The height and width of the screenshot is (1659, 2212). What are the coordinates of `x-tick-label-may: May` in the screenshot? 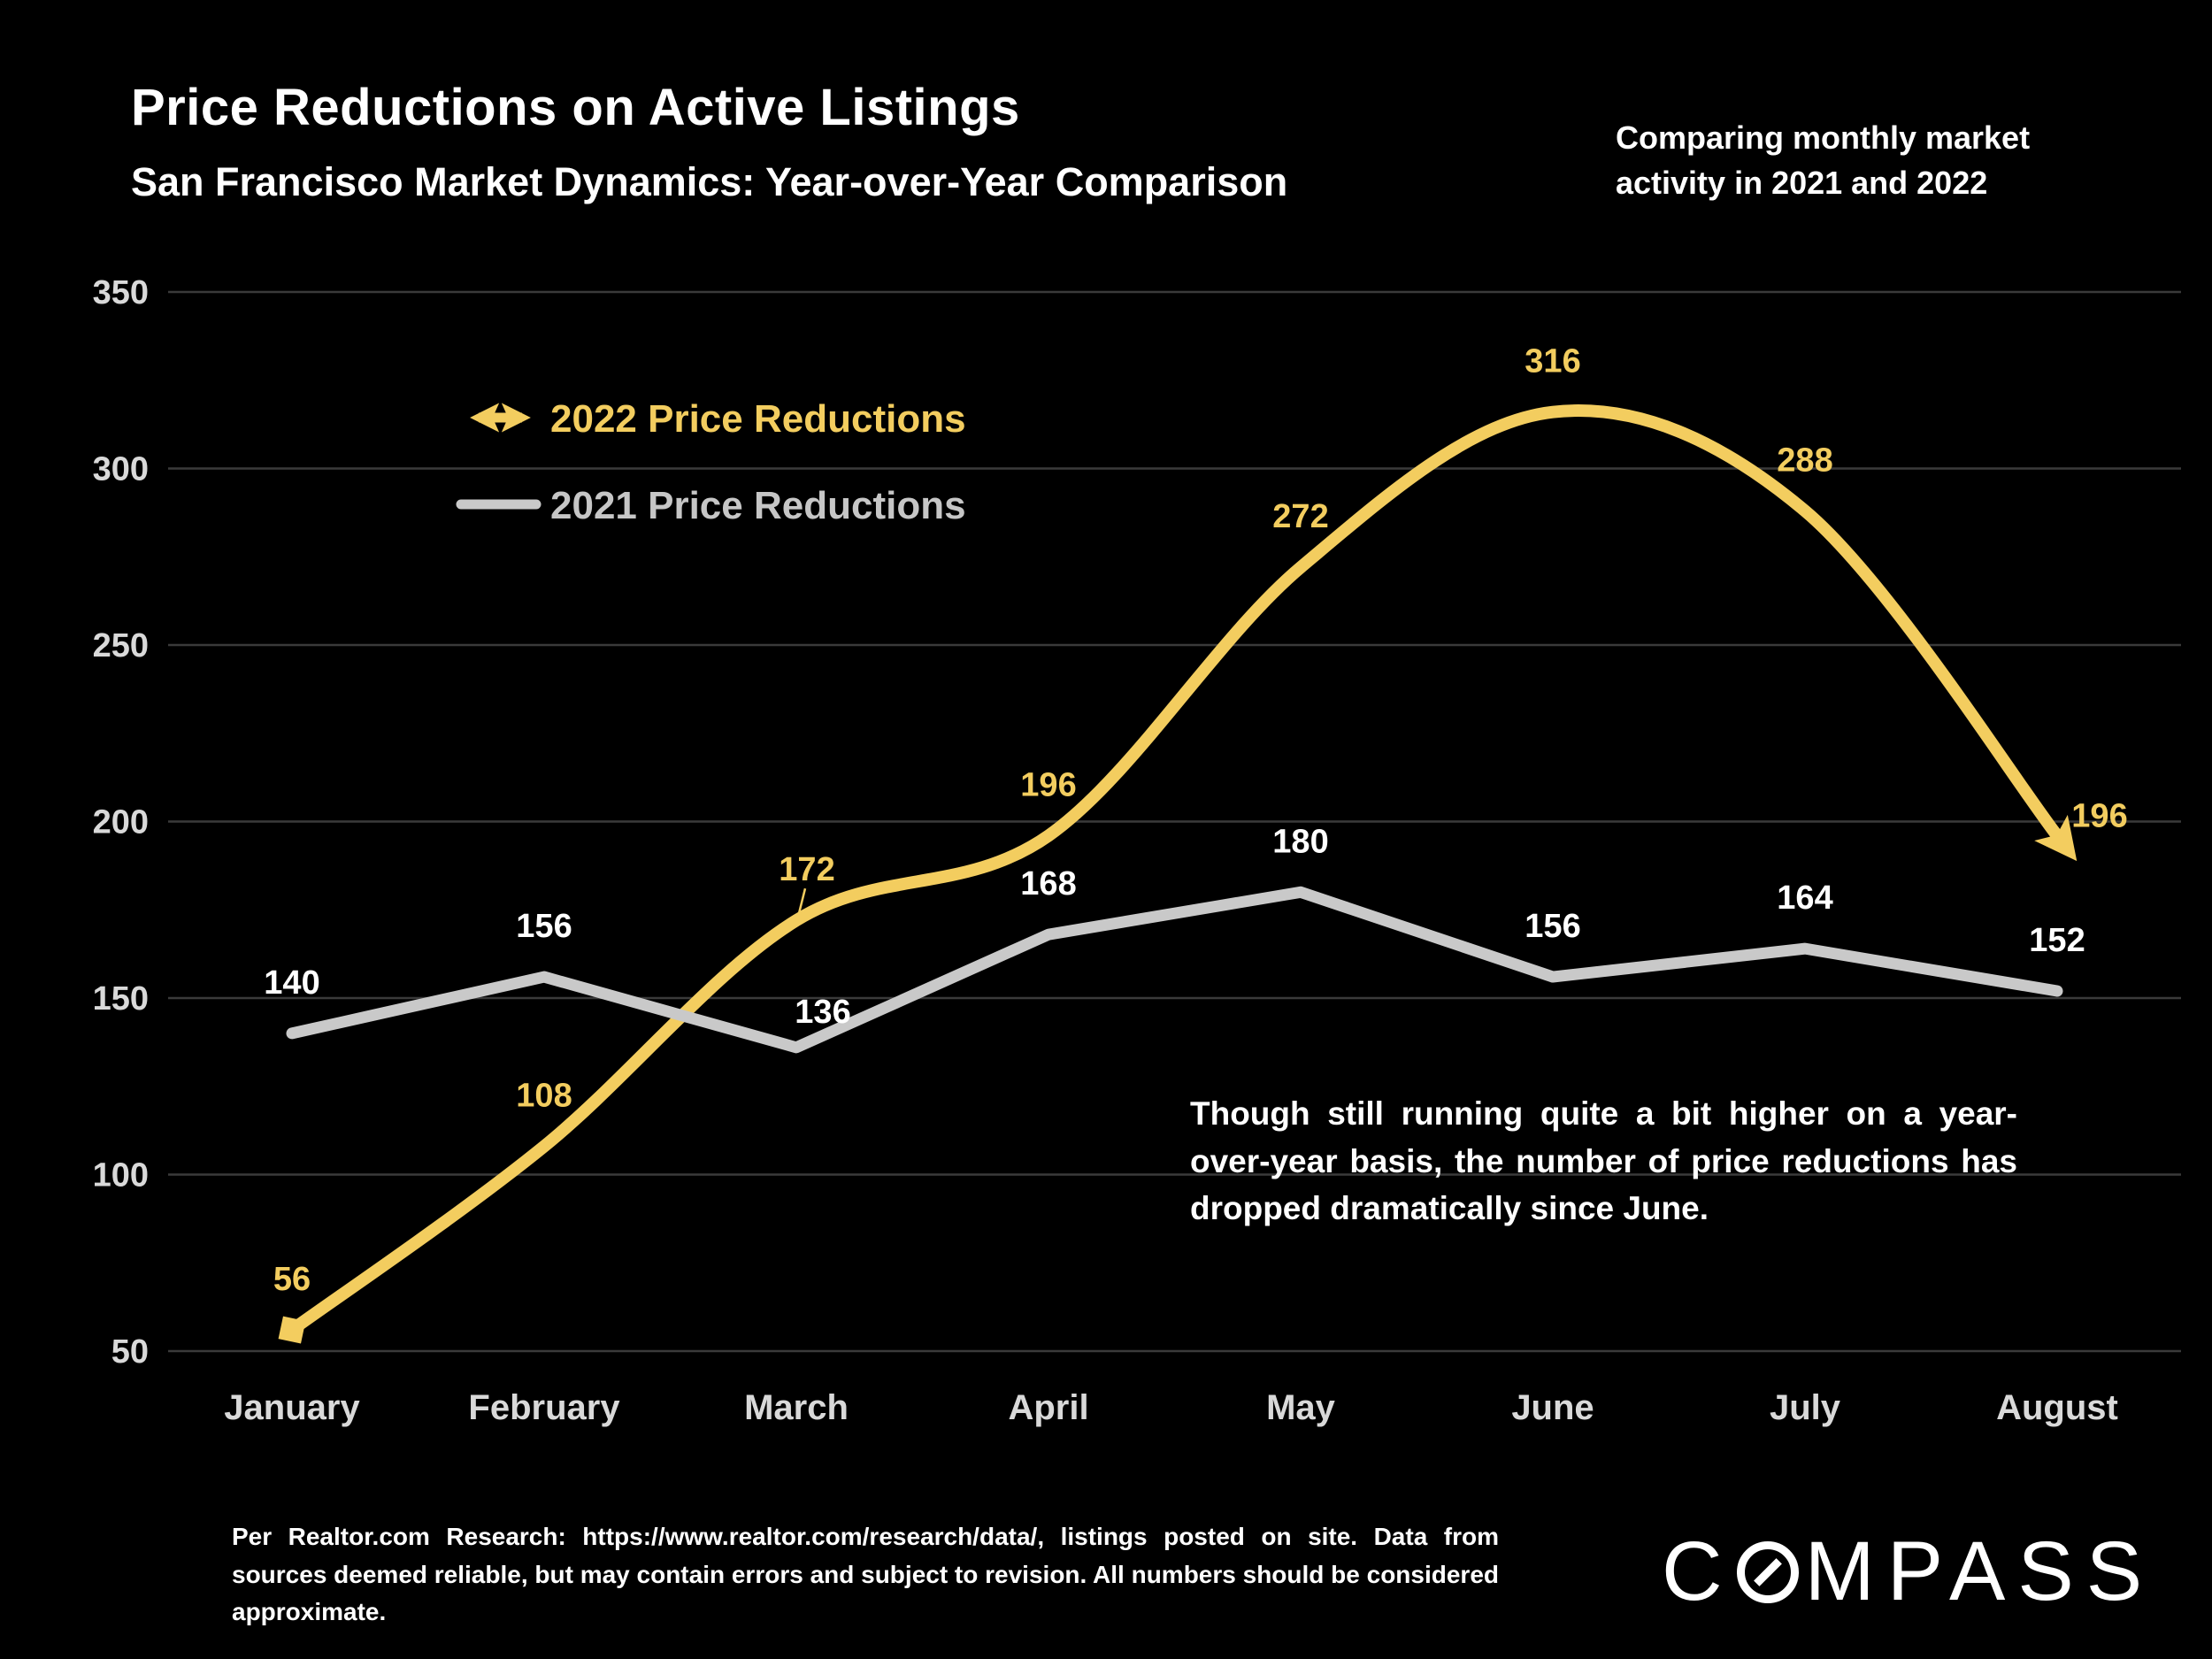 It's located at (1301, 1408).